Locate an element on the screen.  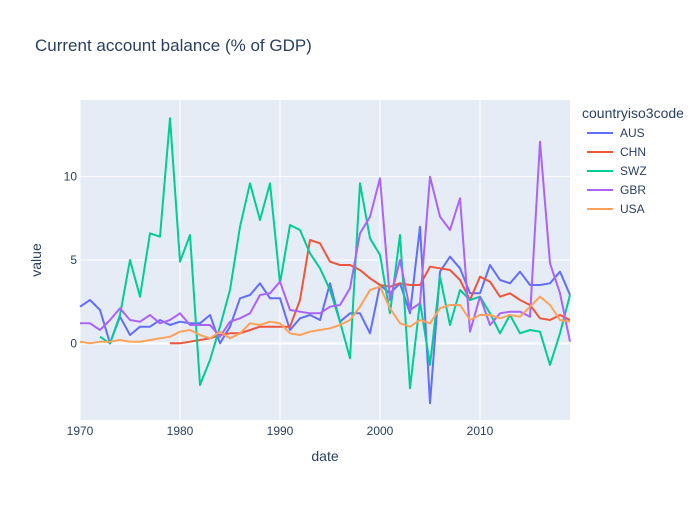
x-tick-label: 2010 is located at coordinates (480, 431).